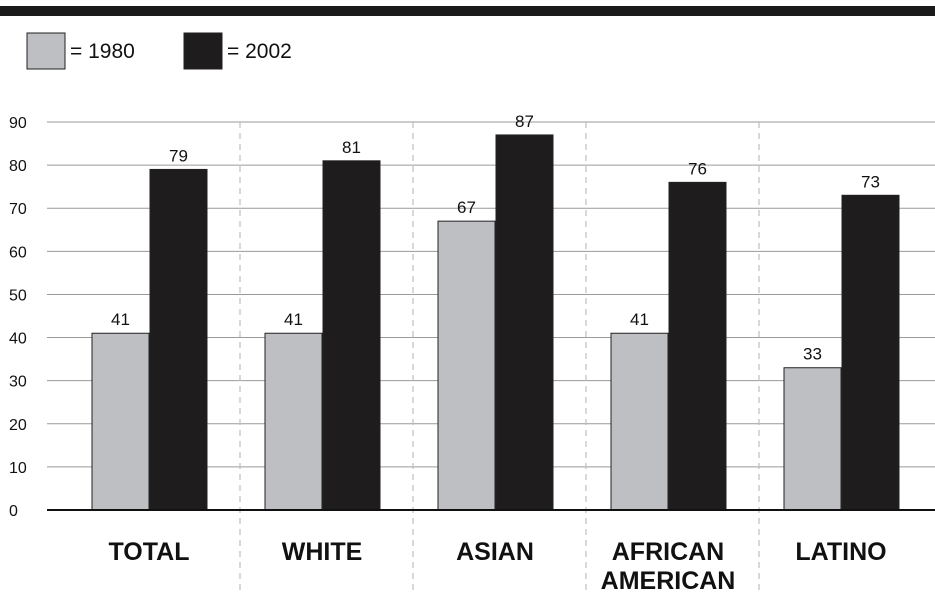 This screenshot has width=935, height=592. Describe the element at coordinates (178, 155) in the screenshot. I see `data-label-2002: 79` at that location.